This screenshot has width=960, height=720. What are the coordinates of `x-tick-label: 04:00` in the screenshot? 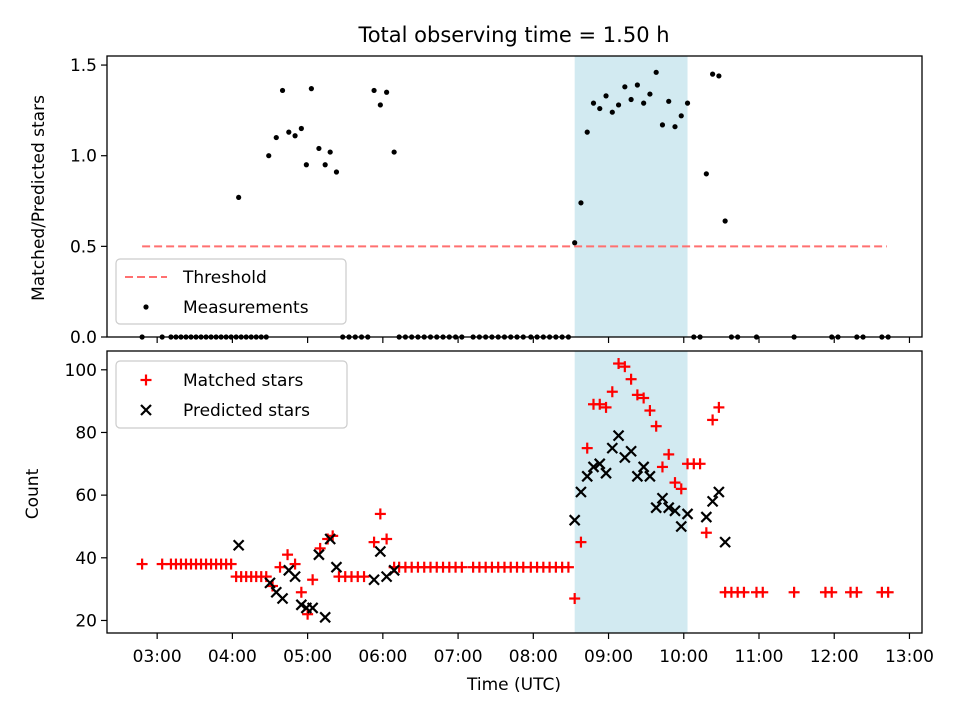 It's located at (232, 657).